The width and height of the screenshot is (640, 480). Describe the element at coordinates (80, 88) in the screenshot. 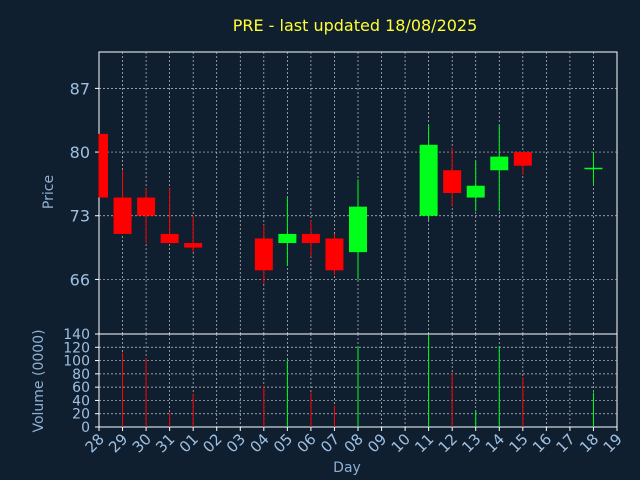

I see `price-tick-label: 87` at that location.